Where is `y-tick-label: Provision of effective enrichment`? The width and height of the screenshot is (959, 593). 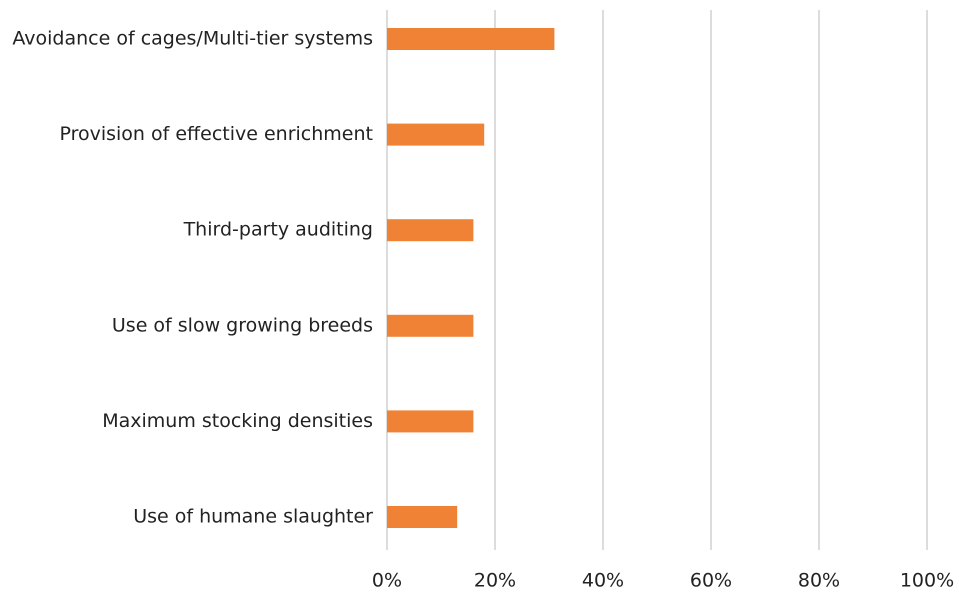
y-tick-label: Provision of effective enrichment is located at coordinates (216, 134).